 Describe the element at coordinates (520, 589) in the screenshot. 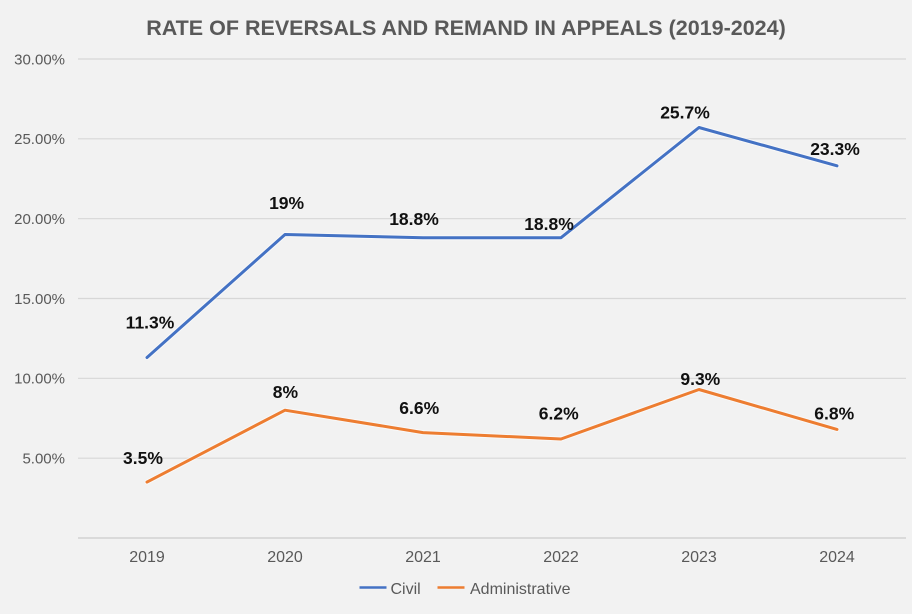

I see `svg-text: Administrative` at that location.